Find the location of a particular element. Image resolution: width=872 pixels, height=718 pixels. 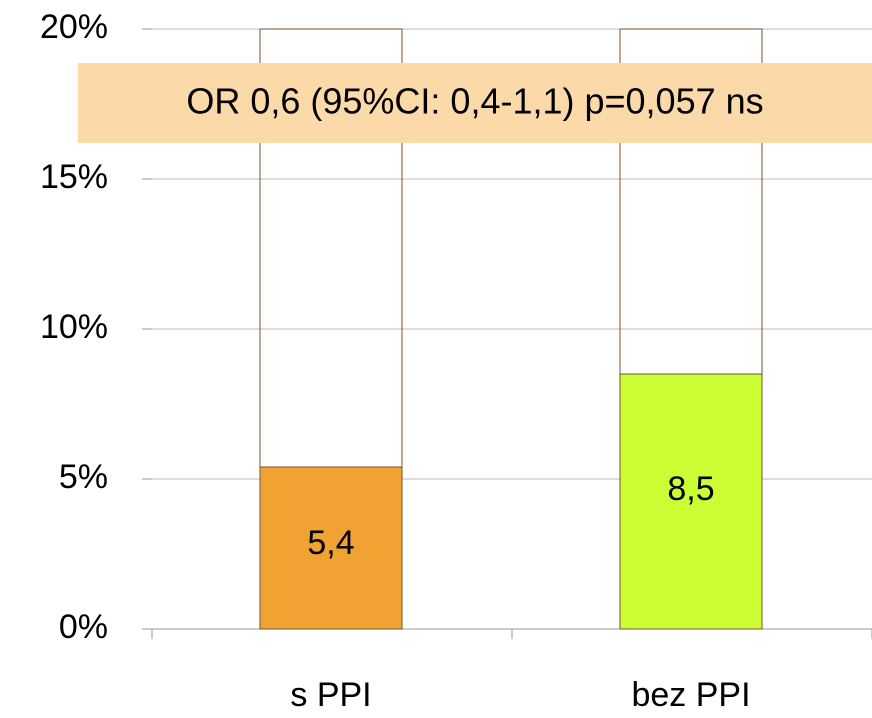

data-label: 8,5 is located at coordinates (690, 489).